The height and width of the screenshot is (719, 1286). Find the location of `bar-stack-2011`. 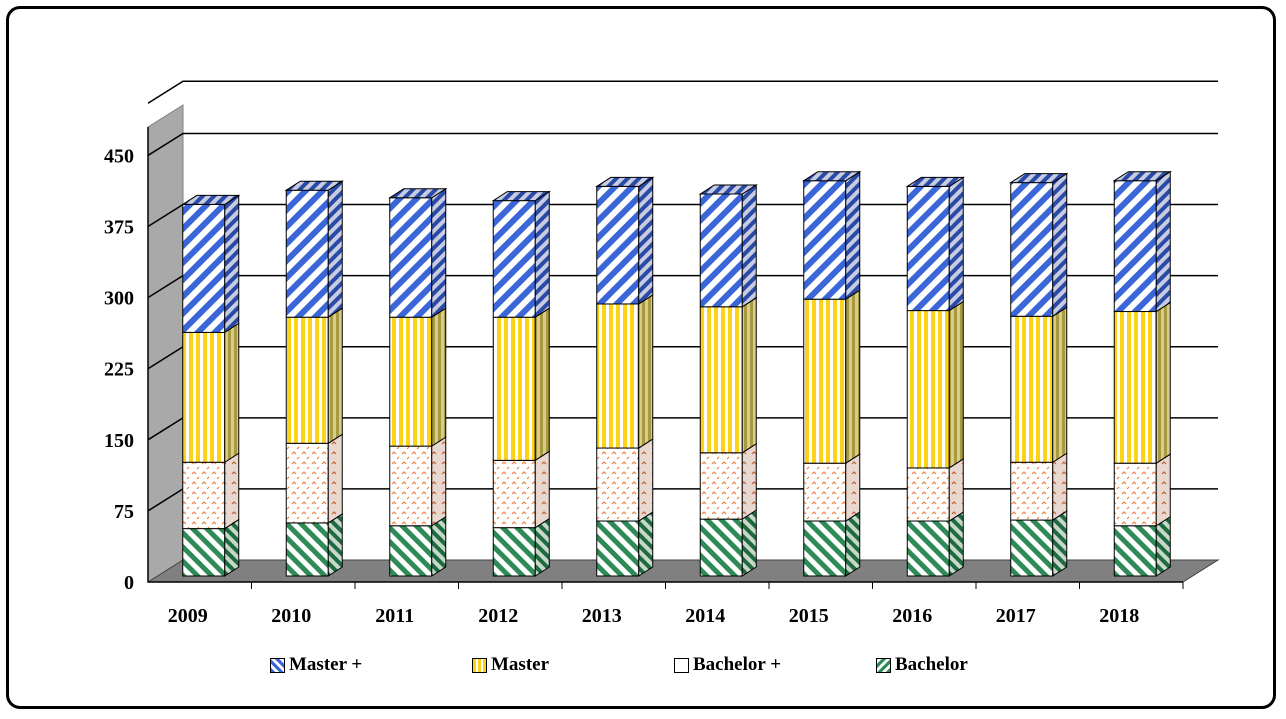

bar-stack-2011 is located at coordinates (418, 382).